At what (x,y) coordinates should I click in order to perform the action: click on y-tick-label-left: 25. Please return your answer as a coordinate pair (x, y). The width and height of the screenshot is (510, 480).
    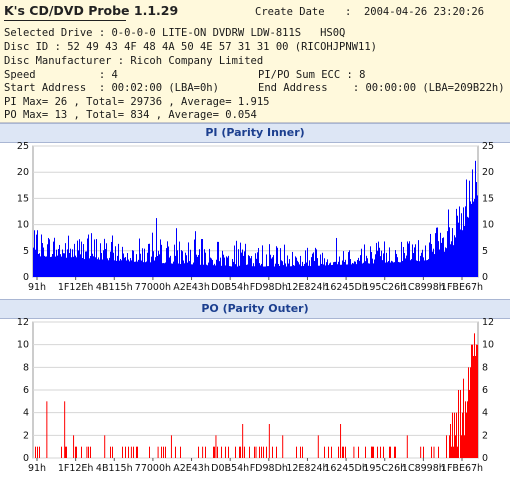
    Looking at the image, I should click on (23, 147).